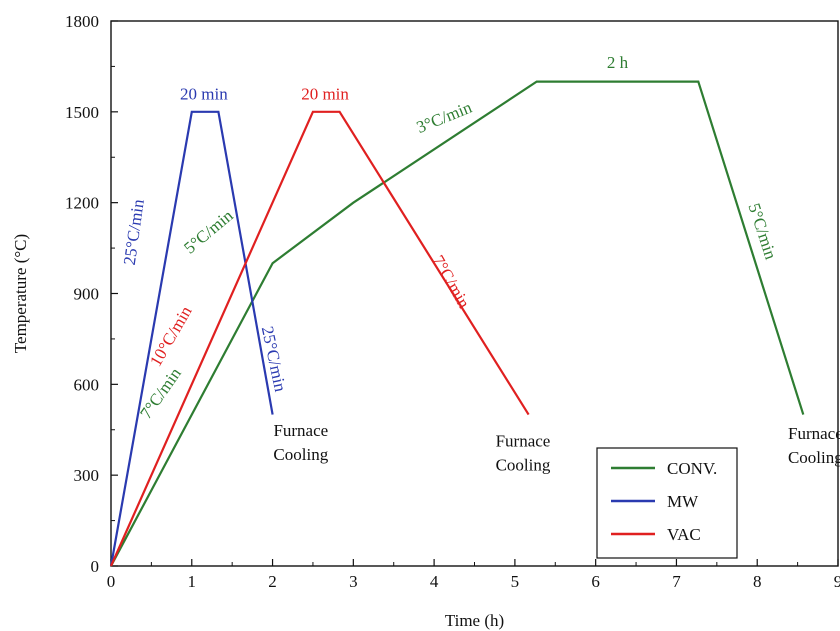 Image resolution: width=840 pixels, height=631 pixels. I want to click on x-axis-title: Time (h), so click(474, 620).